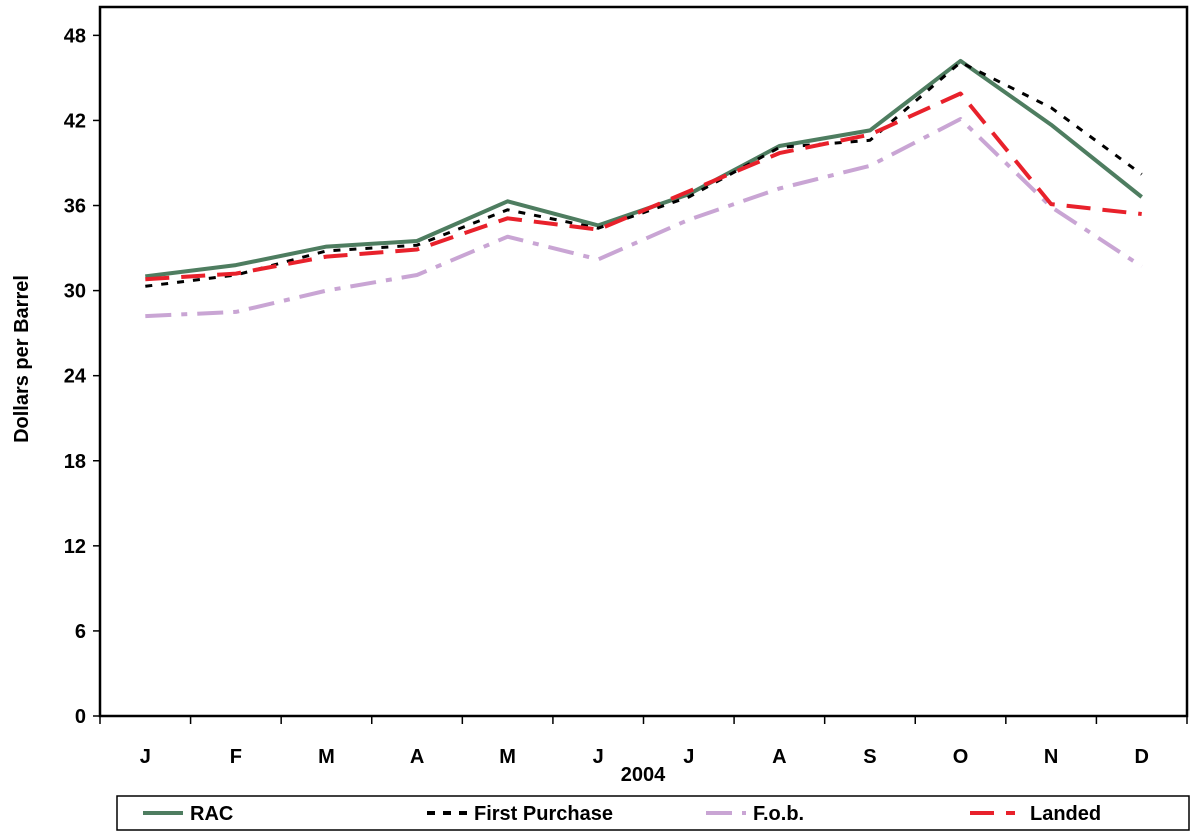 The width and height of the screenshot is (1199, 837). Describe the element at coordinates (75, 121) in the screenshot. I see `y-tick-label: 42` at that location.